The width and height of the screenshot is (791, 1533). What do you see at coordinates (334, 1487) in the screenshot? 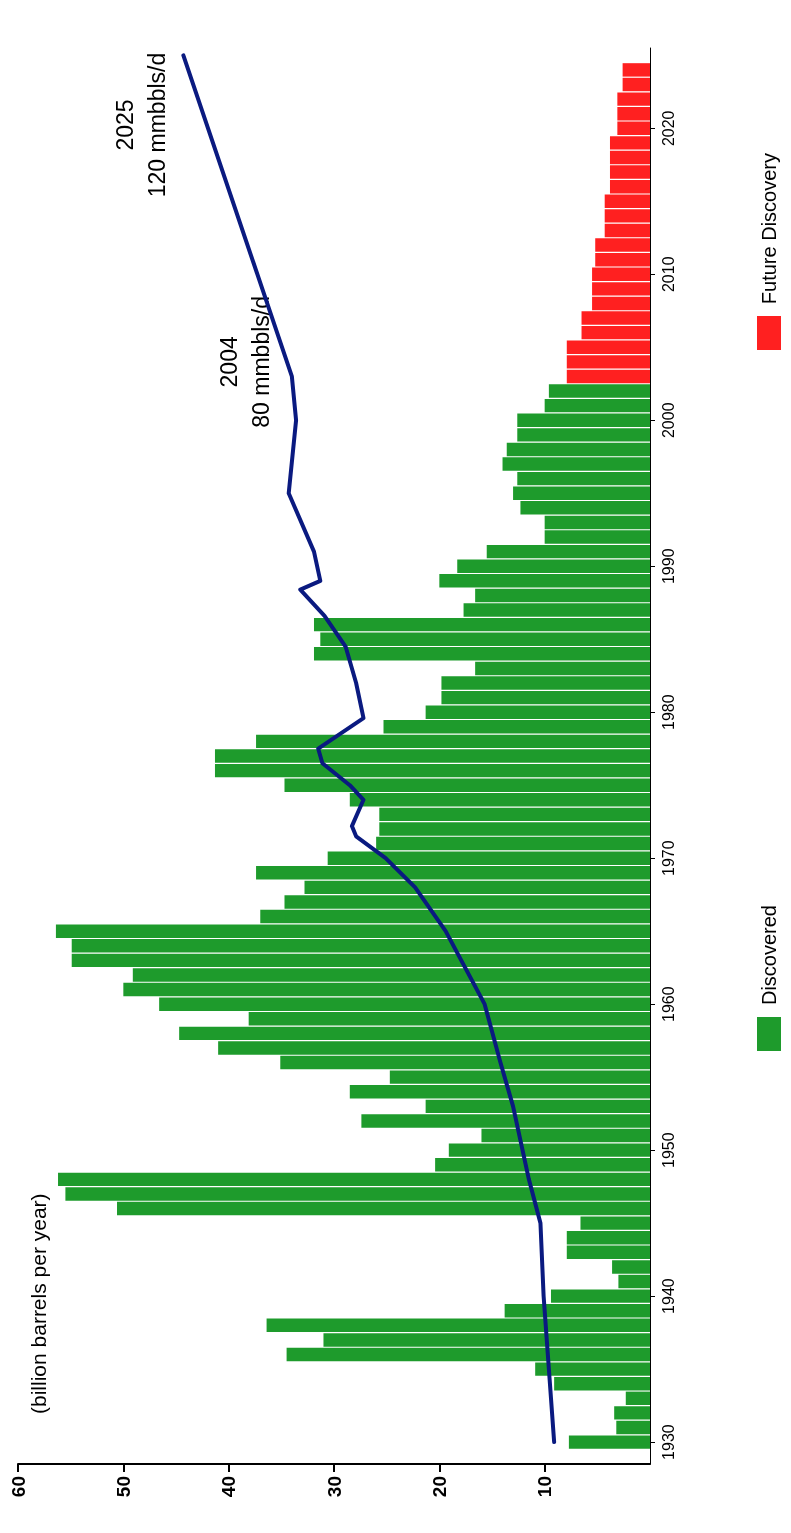
I see `x-tick-label: 30` at bounding box center [334, 1487].